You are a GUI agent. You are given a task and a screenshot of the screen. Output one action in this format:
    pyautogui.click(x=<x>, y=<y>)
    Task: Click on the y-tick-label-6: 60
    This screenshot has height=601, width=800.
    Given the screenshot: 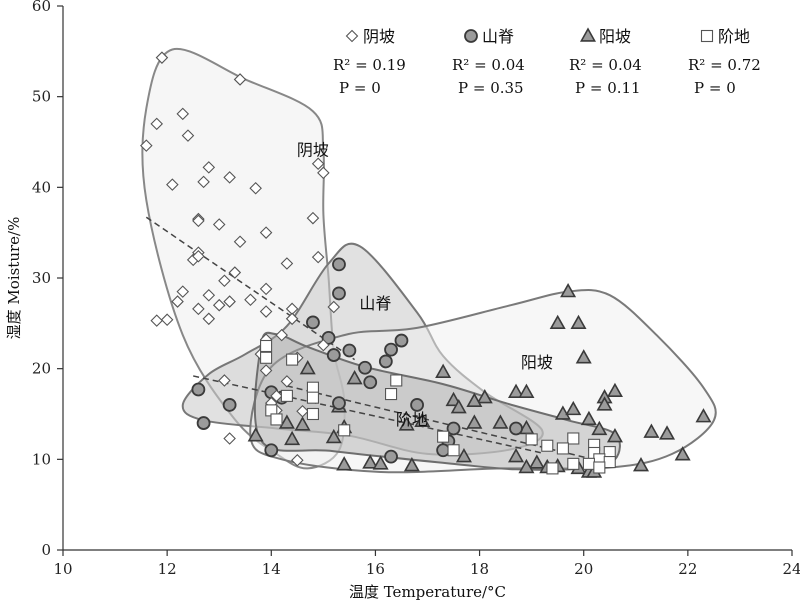 What is the action you would take?
    pyautogui.click(x=41, y=7)
    